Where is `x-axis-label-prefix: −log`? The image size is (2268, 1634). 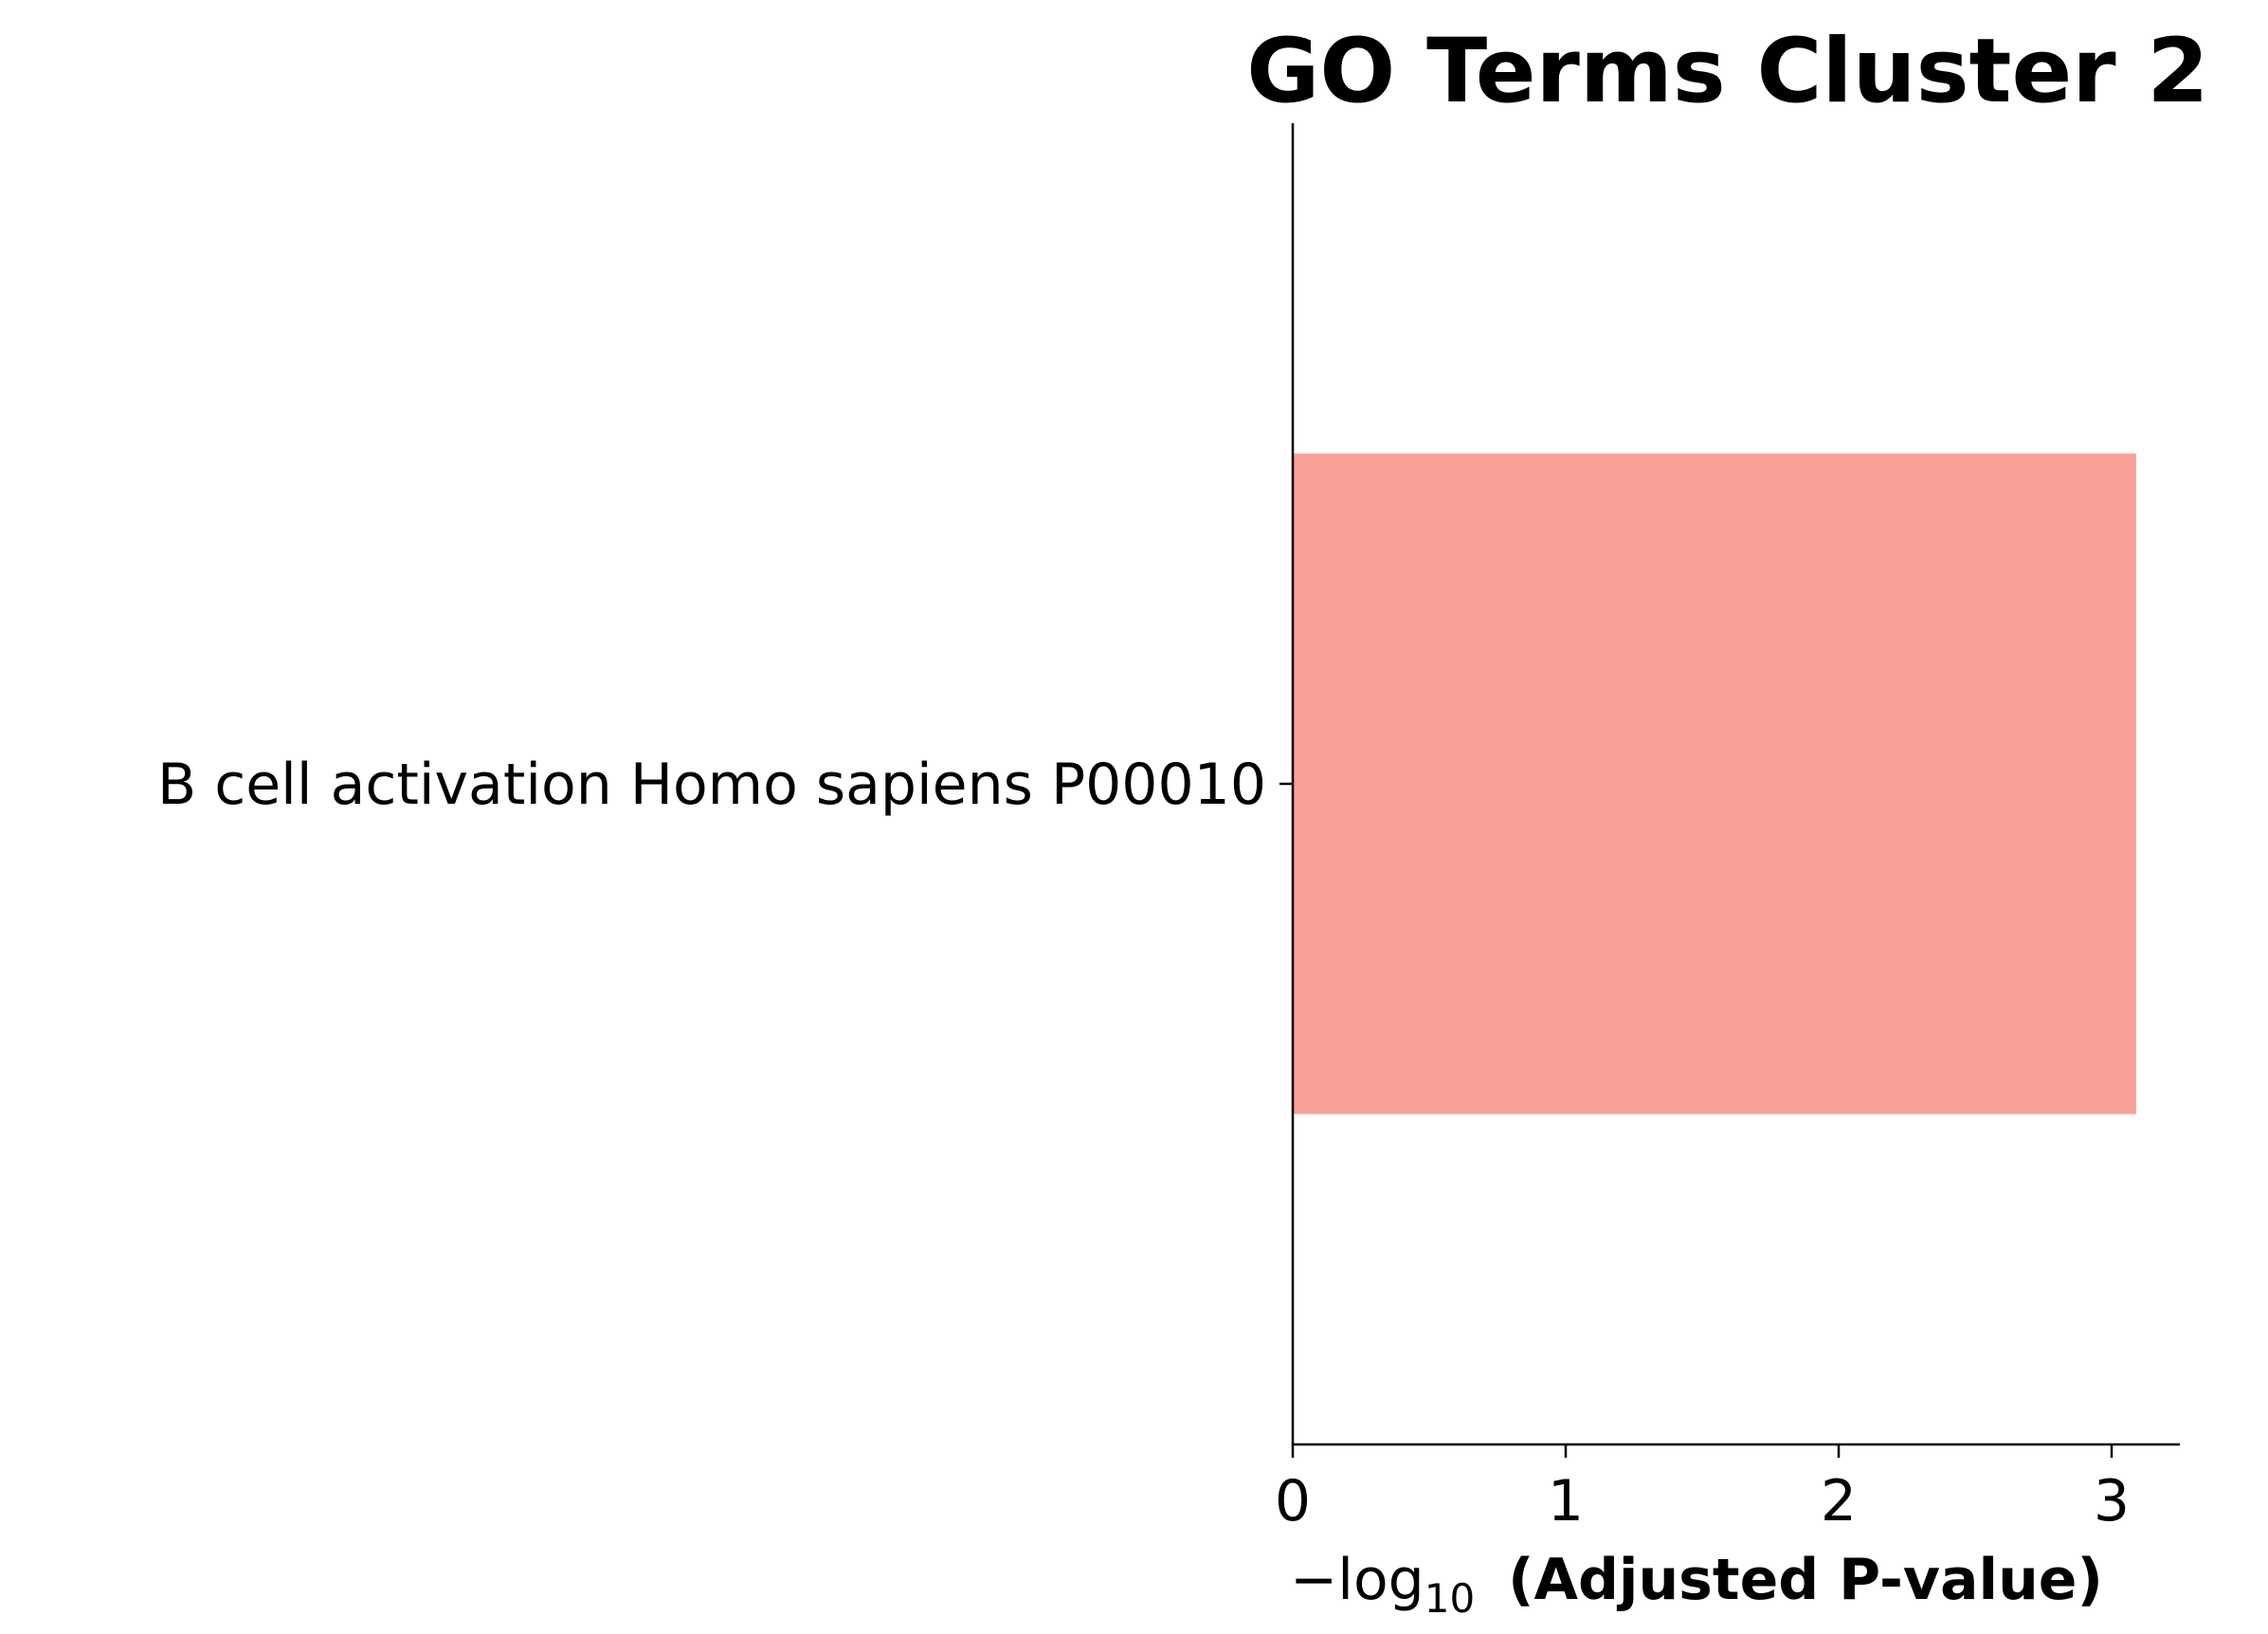 x-axis-label-prefix: −log is located at coordinates (1357, 1580).